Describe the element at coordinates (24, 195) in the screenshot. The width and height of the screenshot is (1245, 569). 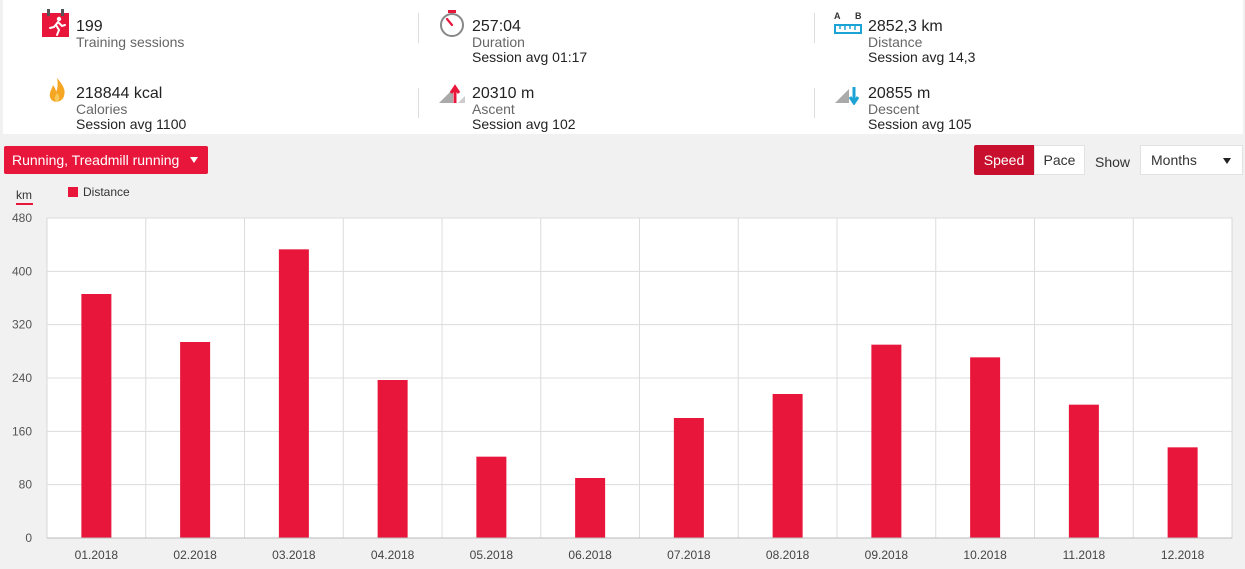
I see `y-axis-unit: km` at that location.